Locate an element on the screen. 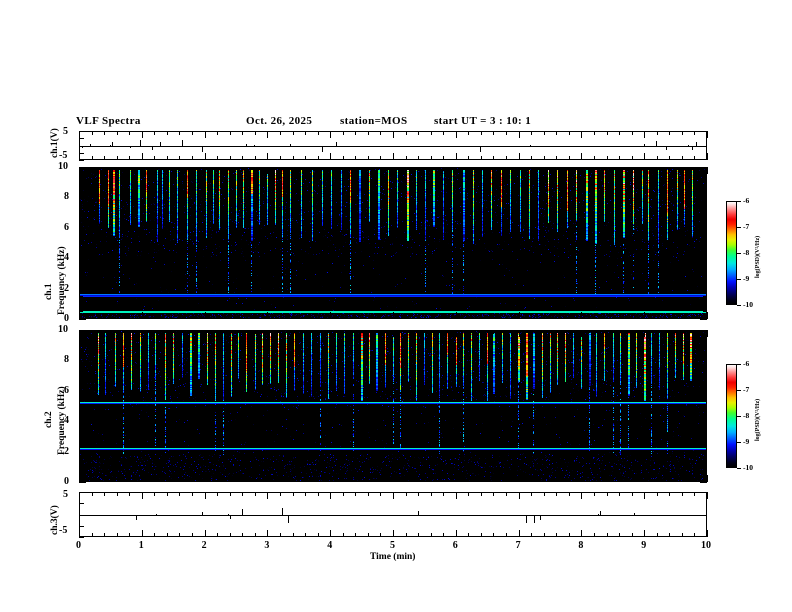 The height and width of the screenshot is (612, 792). figure-start-ut: start UT = 3 : 10: 1 is located at coordinates (482, 121).